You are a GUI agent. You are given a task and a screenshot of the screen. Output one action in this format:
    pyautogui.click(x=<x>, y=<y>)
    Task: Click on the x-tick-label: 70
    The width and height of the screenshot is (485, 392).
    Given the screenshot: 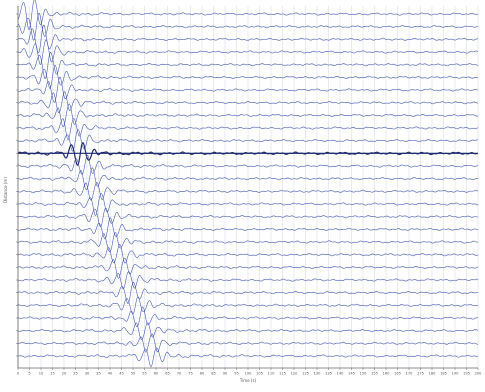 What is the action you would take?
    pyautogui.click(x=179, y=374)
    